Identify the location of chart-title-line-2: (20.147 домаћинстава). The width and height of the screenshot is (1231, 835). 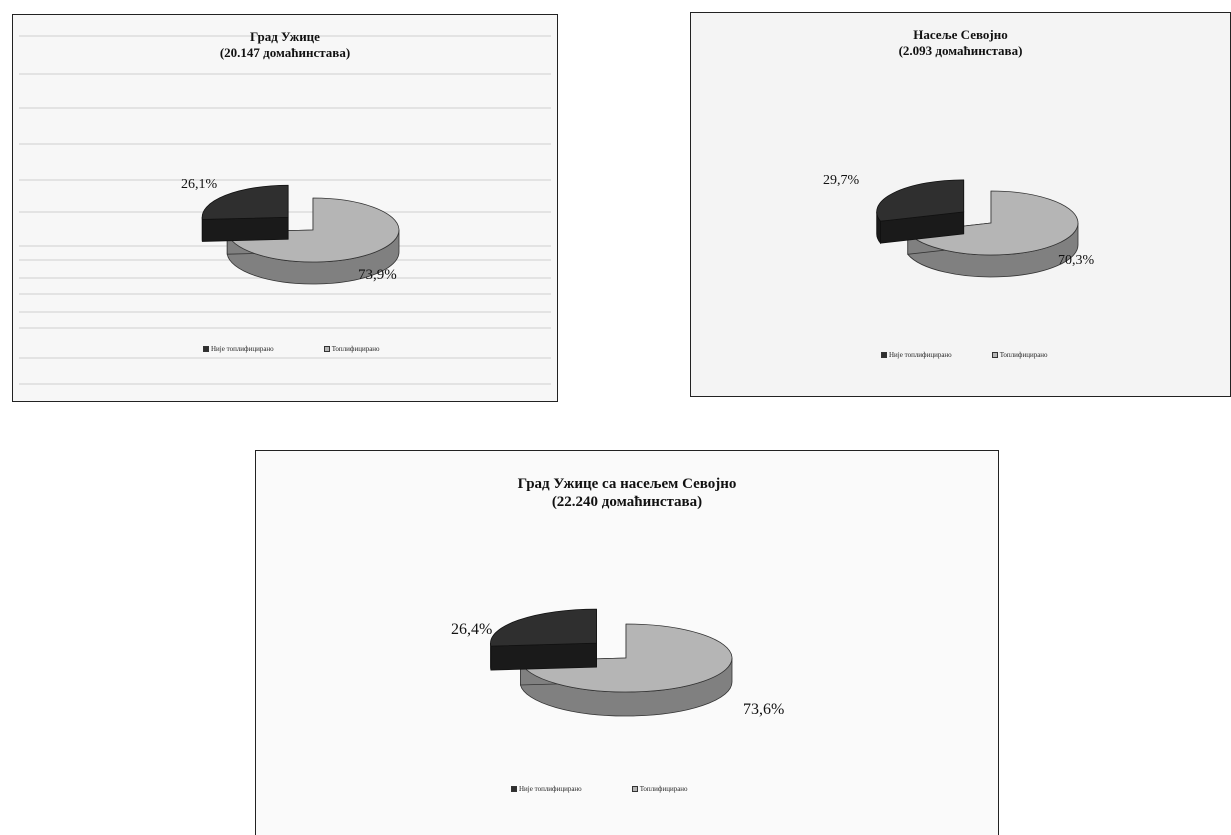
(285, 52).